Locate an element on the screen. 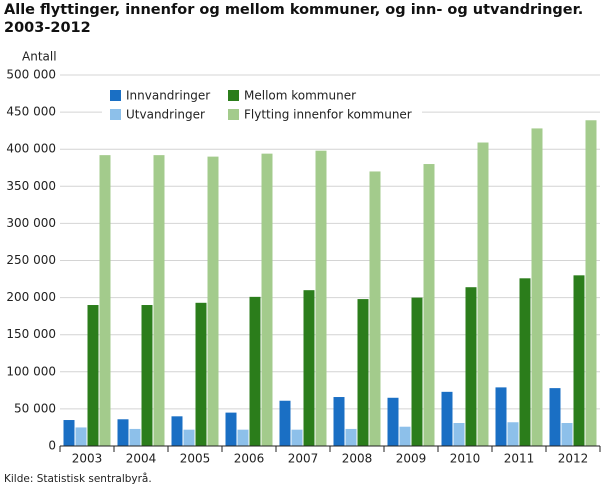  x-tick-label: 2005 is located at coordinates (195, 459).